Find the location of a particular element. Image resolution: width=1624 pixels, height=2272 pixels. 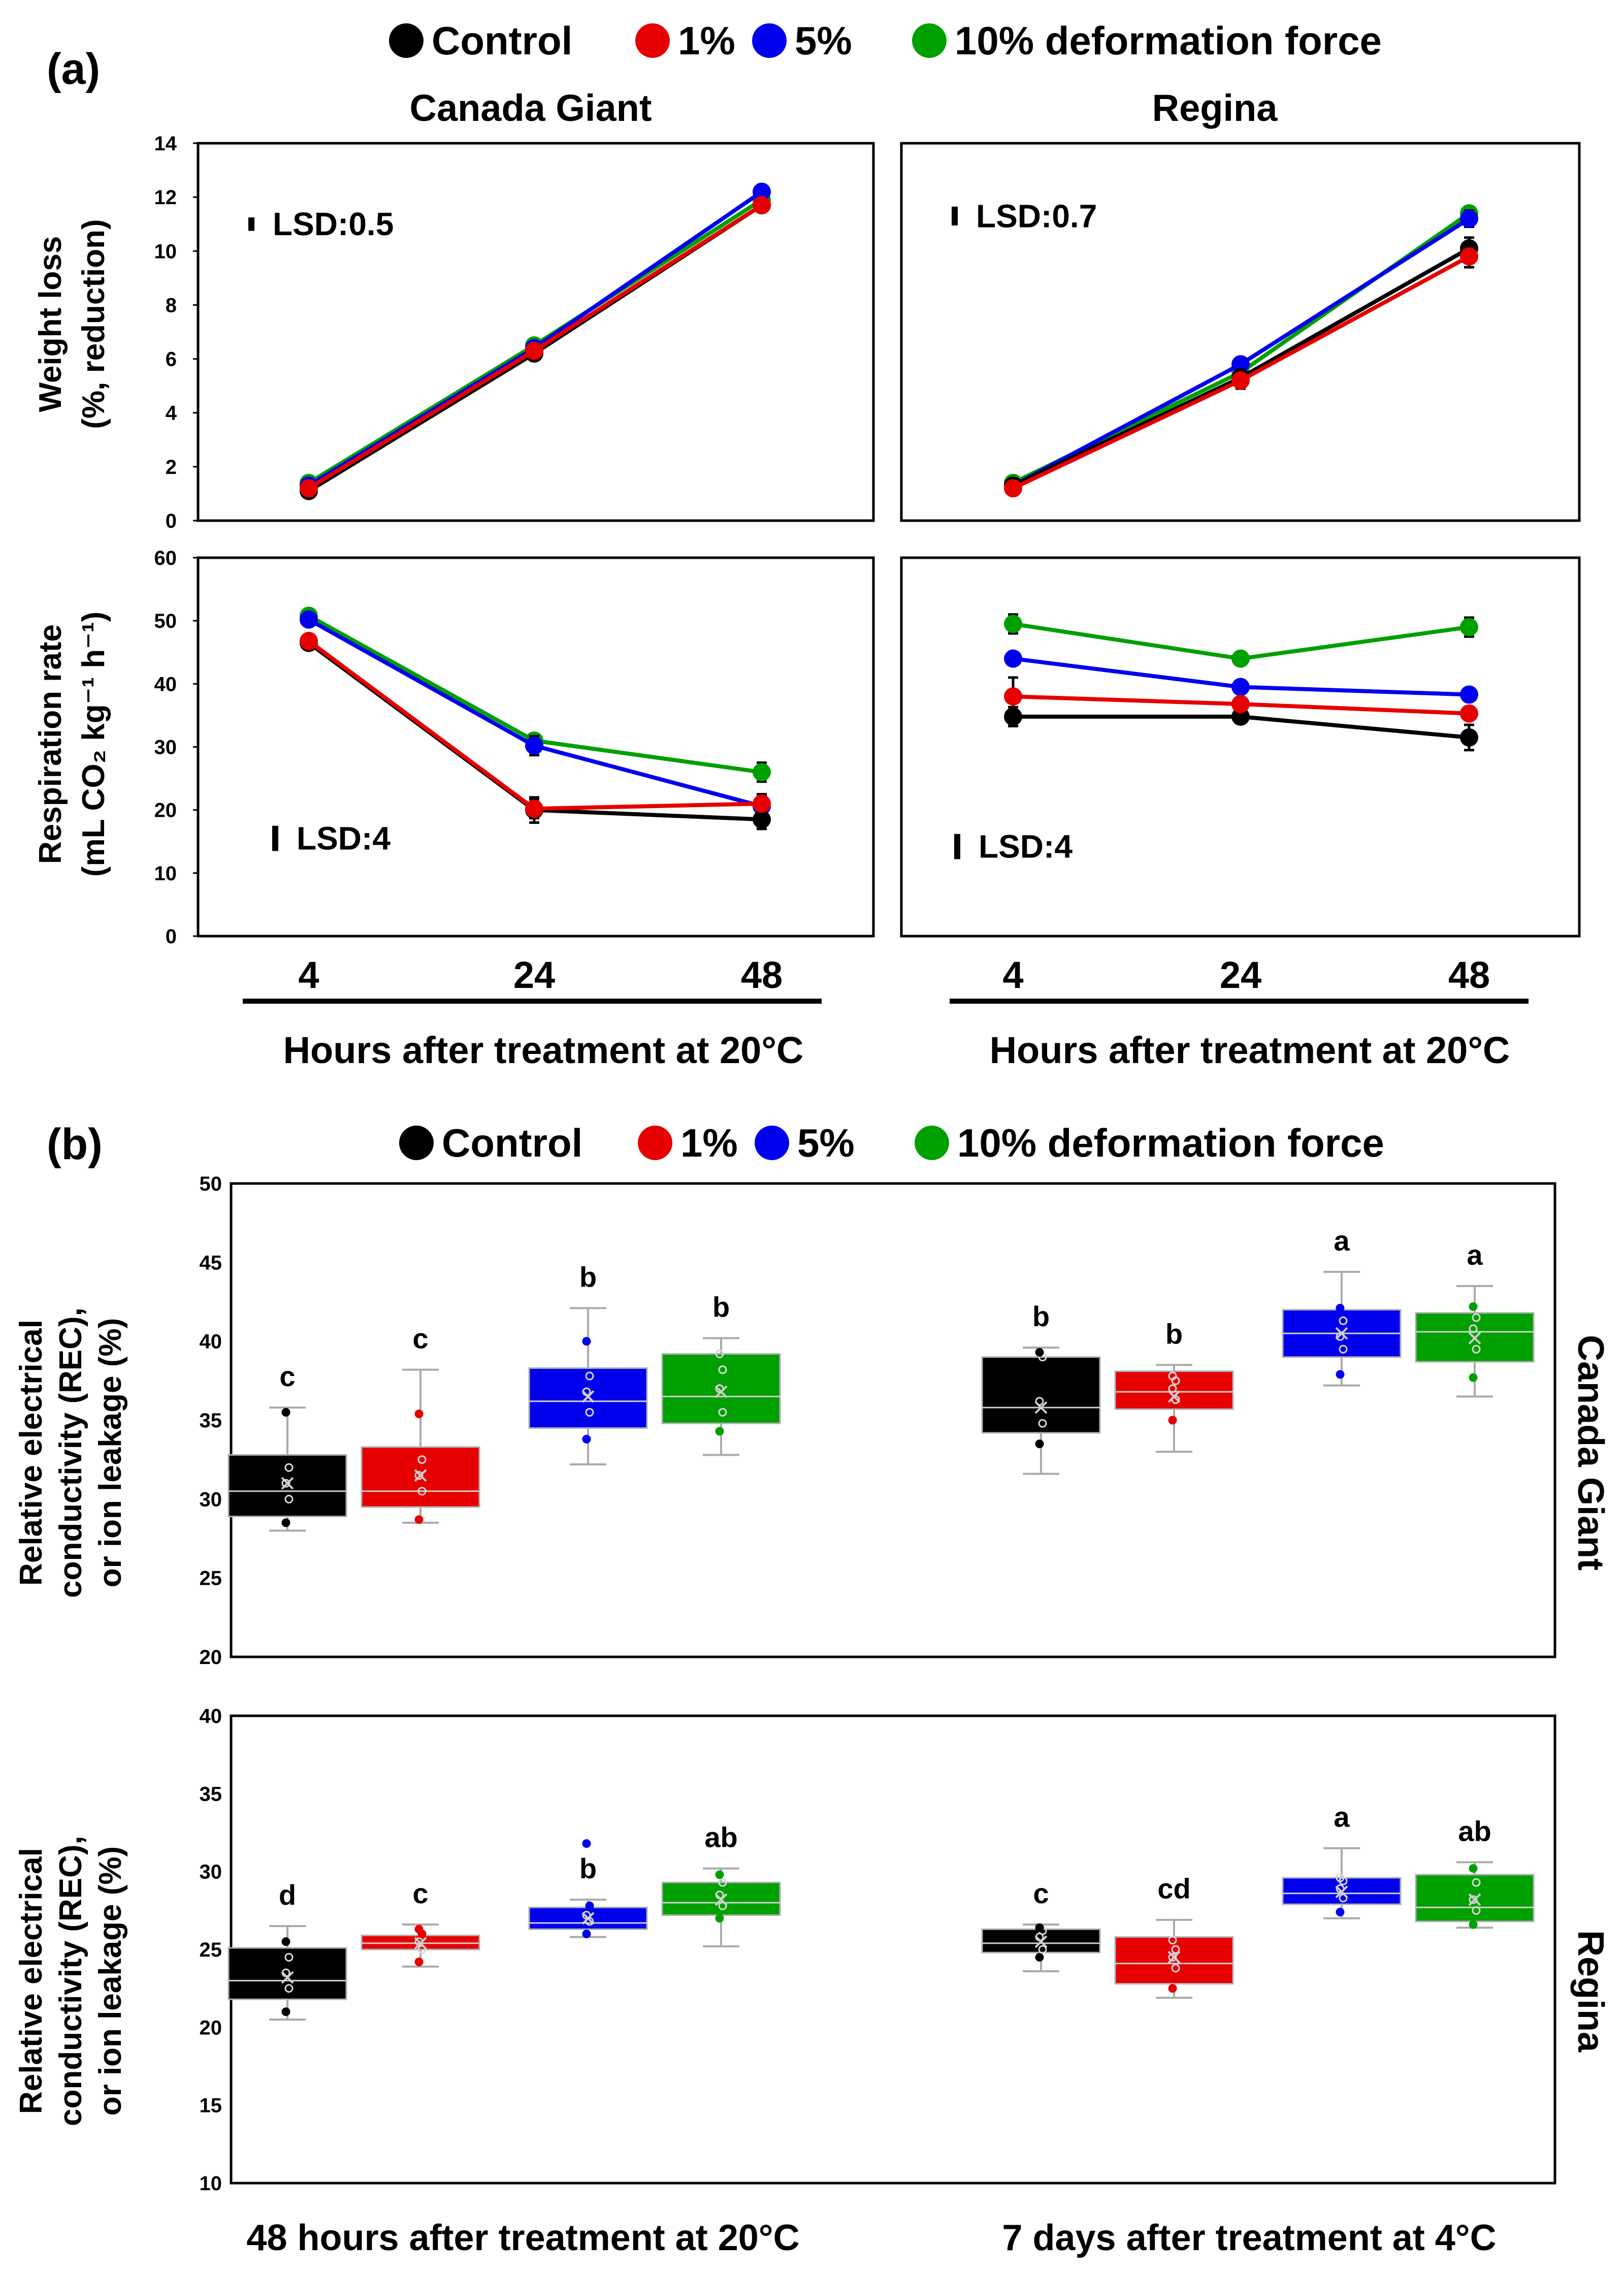

y-tick-label: 50 is located at coordinates (165, 621).